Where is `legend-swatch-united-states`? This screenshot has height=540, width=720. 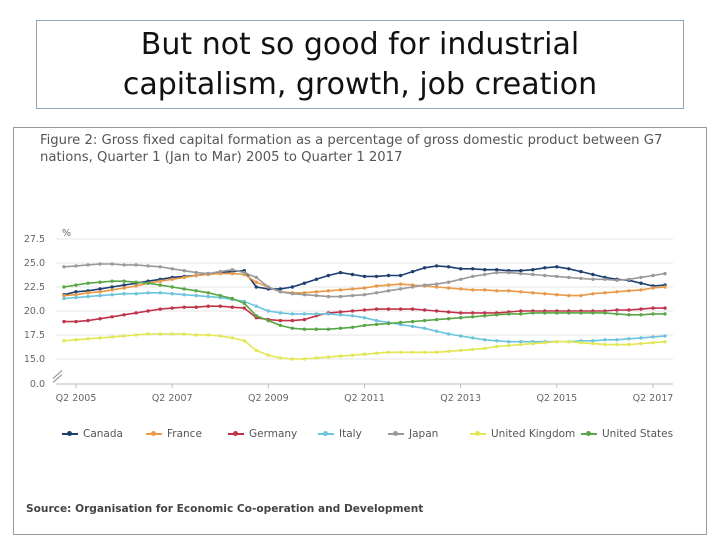 legend-swatch-united-states is located at coordinates (589, 433).